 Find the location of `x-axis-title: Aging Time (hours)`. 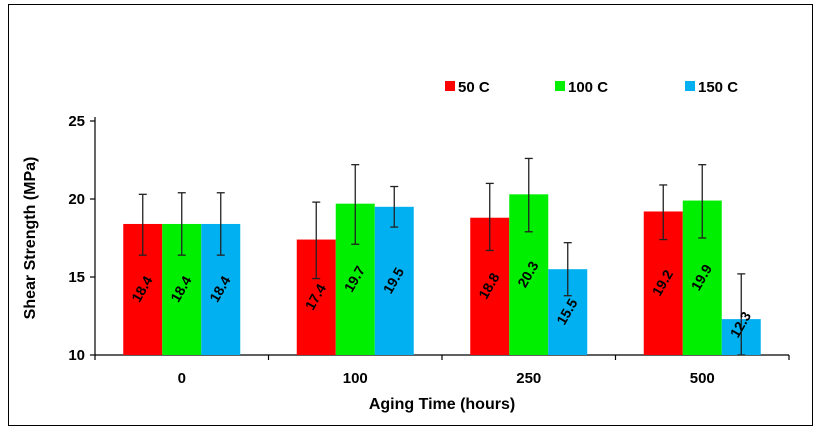

x-axis-title: Aging Time (hours) is located at coordinates (442, 404).